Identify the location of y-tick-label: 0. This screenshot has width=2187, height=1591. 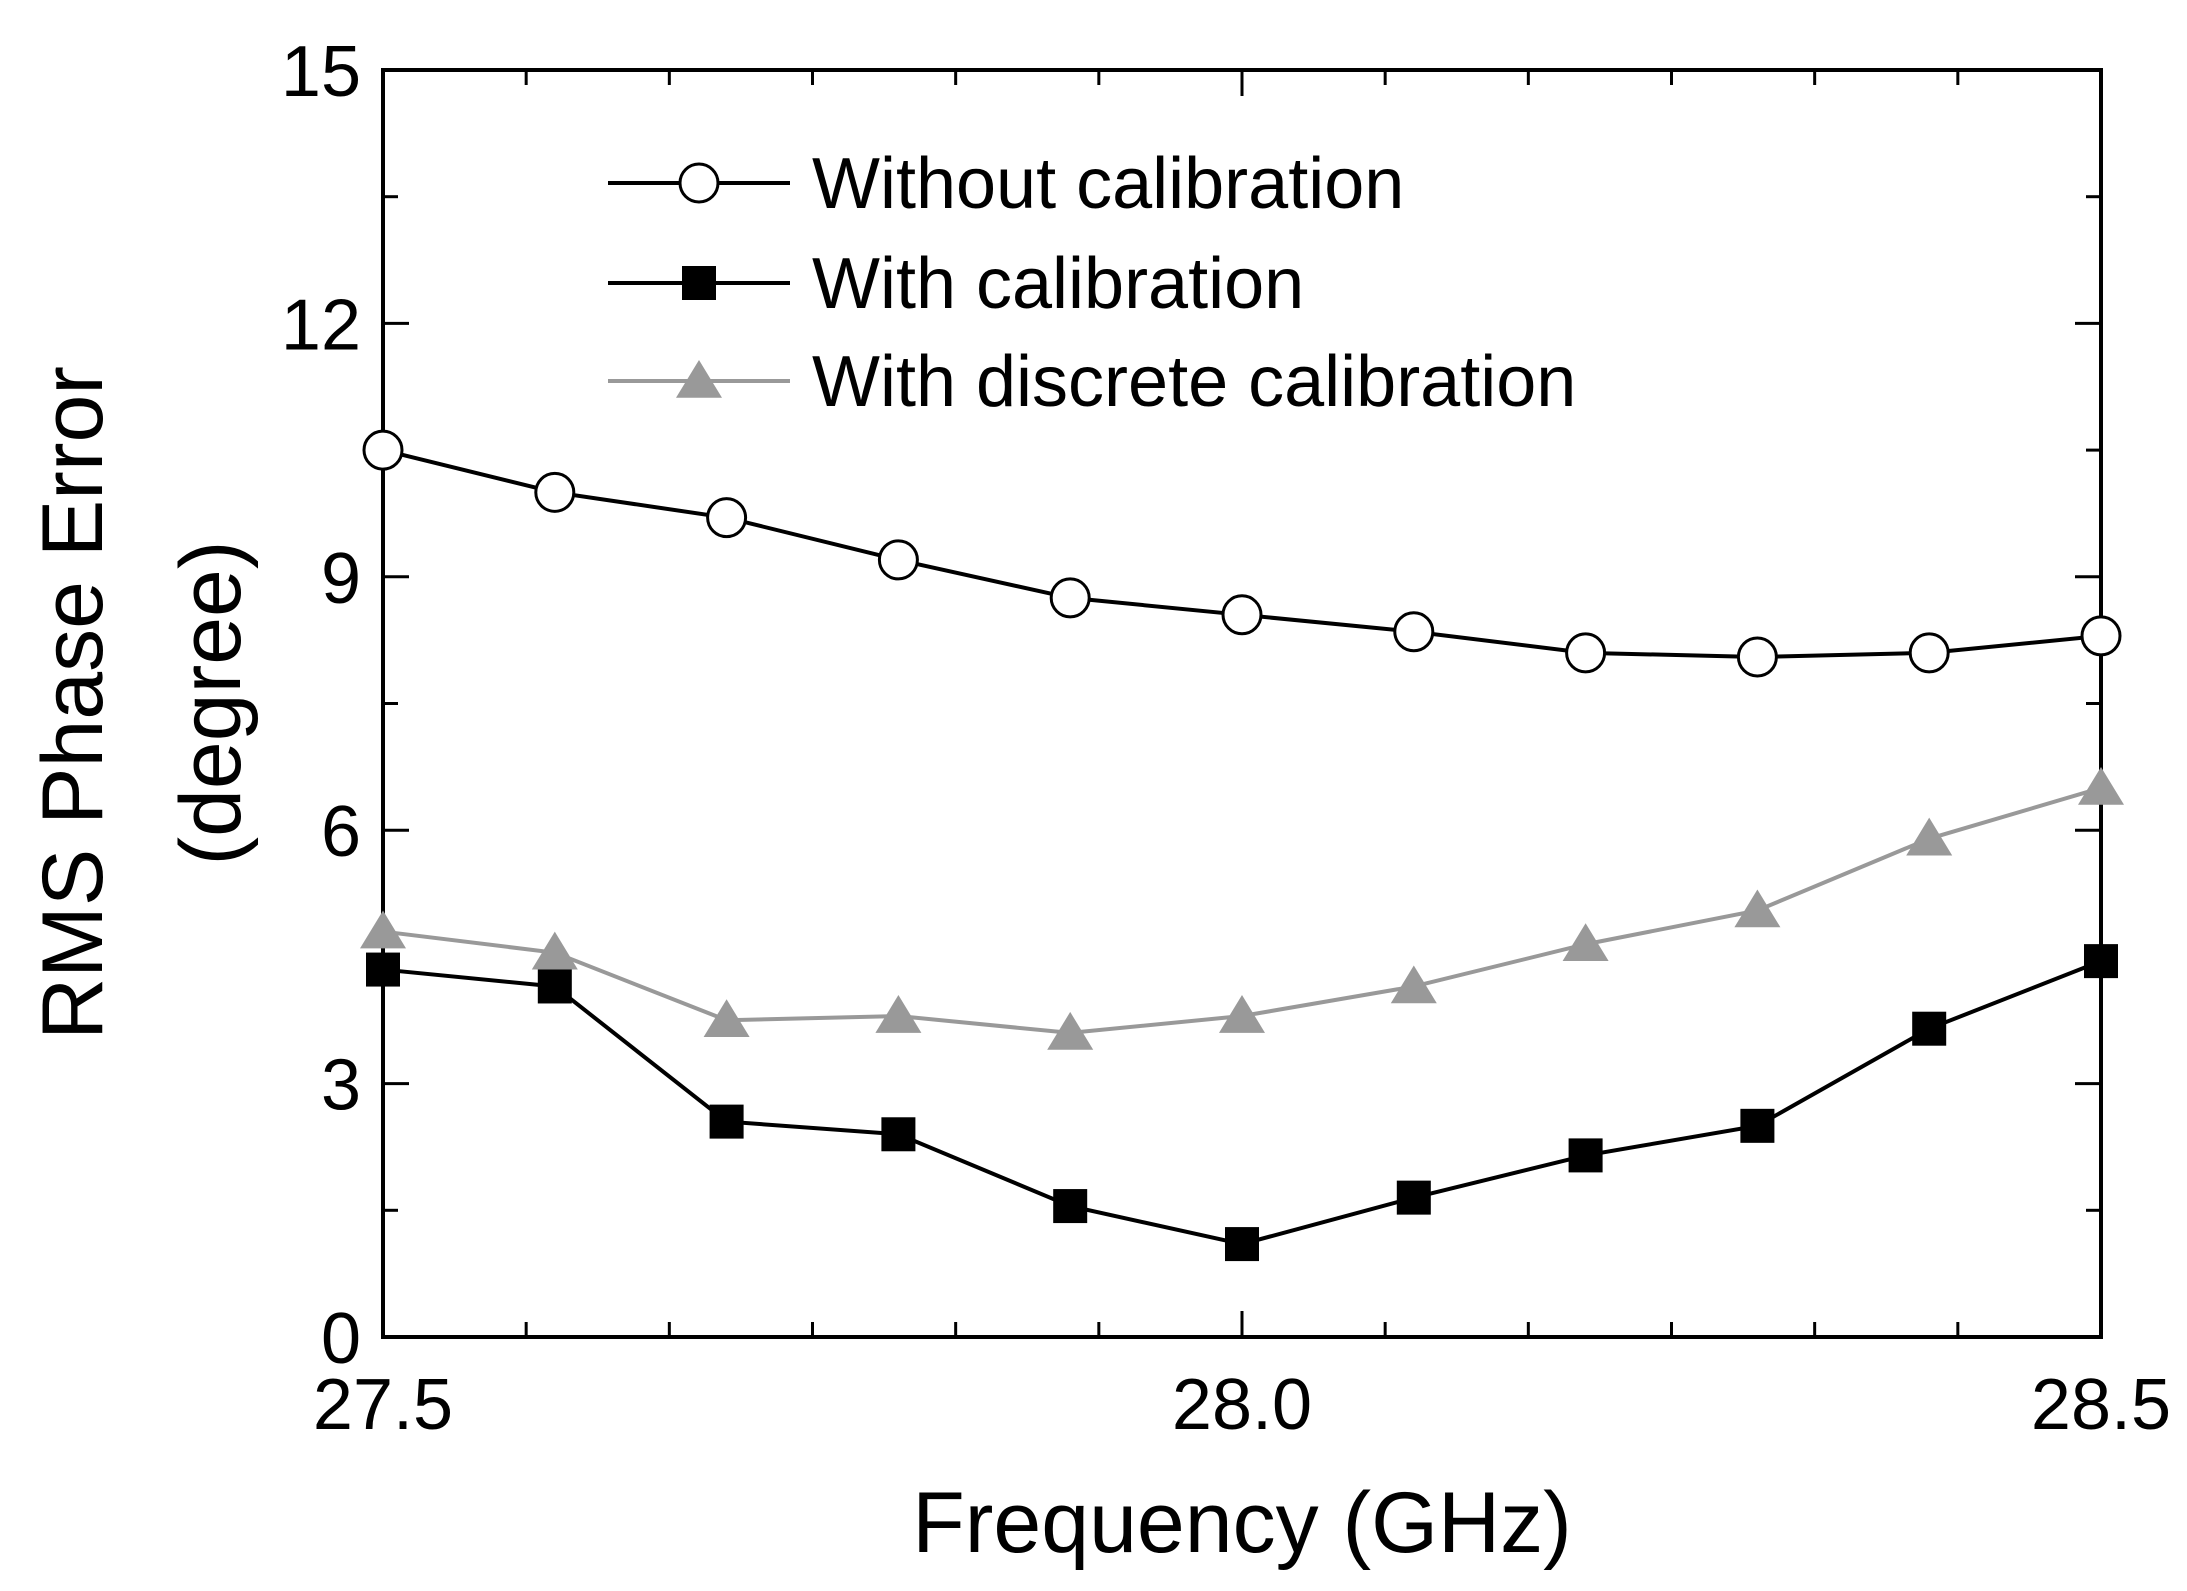
(341, 1339).